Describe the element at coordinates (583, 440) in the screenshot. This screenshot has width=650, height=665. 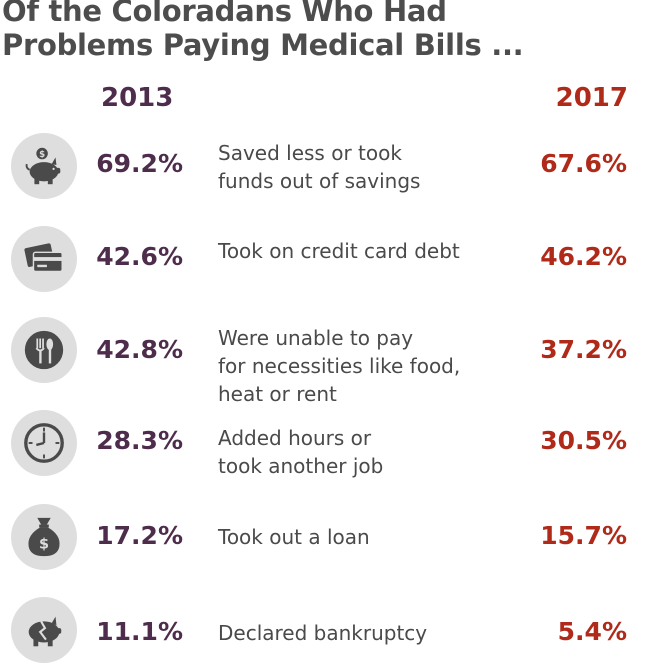
I see `value-2017: 30.5%` at that location.